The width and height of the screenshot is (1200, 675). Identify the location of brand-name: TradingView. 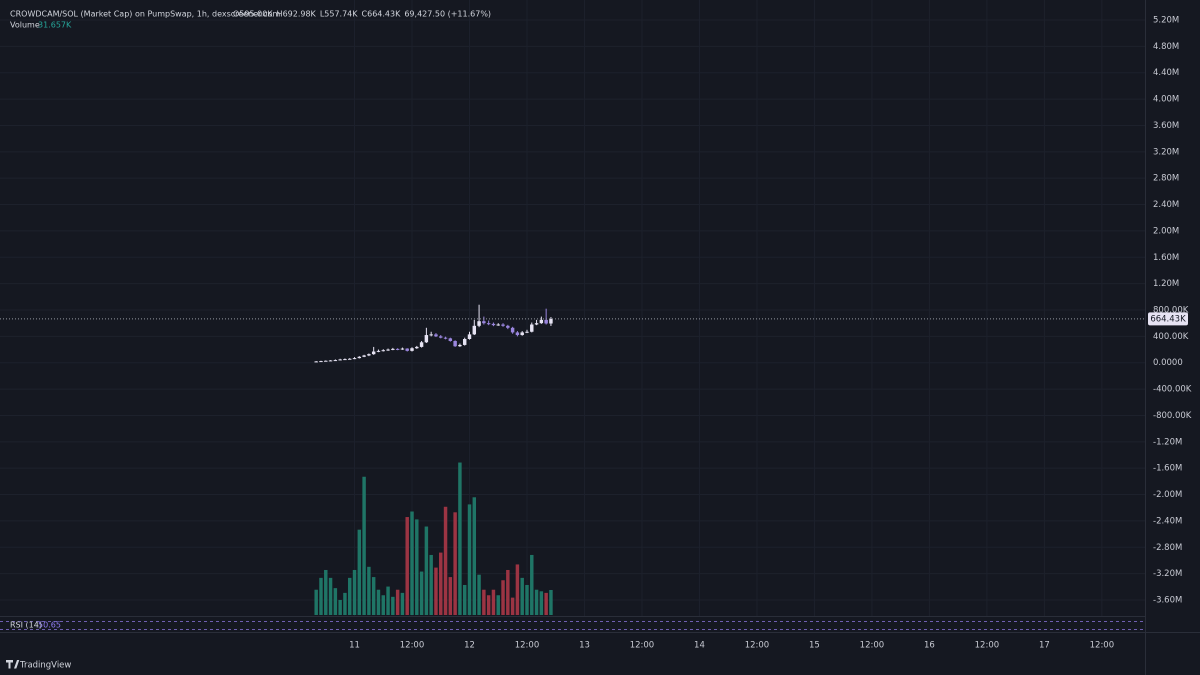
(45, 666).